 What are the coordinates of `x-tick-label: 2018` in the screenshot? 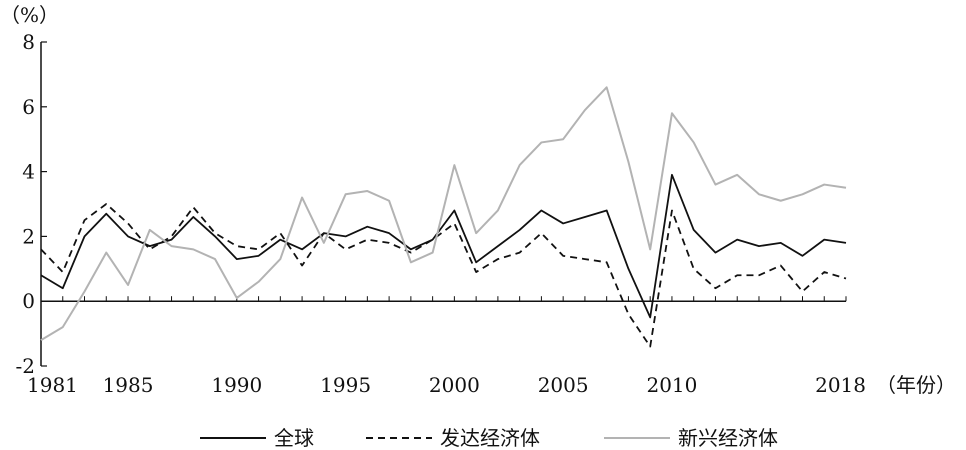 It's located at (840, 385).